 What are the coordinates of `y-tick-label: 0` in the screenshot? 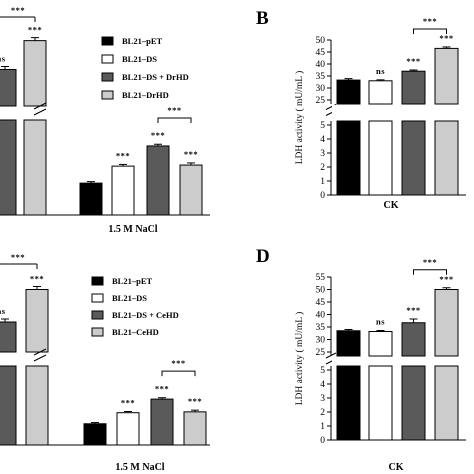 It's located at (322, 441).